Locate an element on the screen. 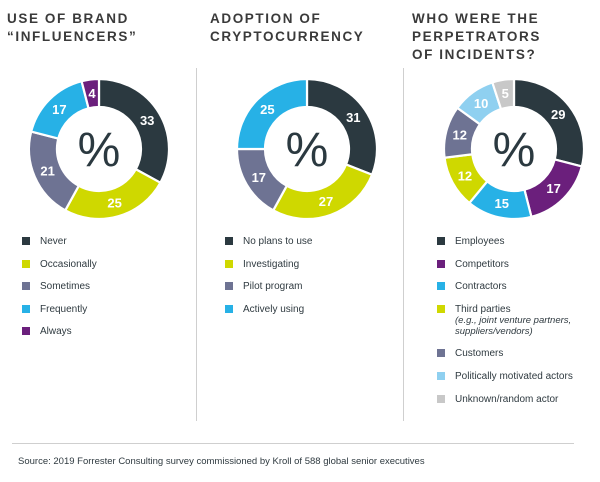  footer-divider is located at coordinates (293, 443).